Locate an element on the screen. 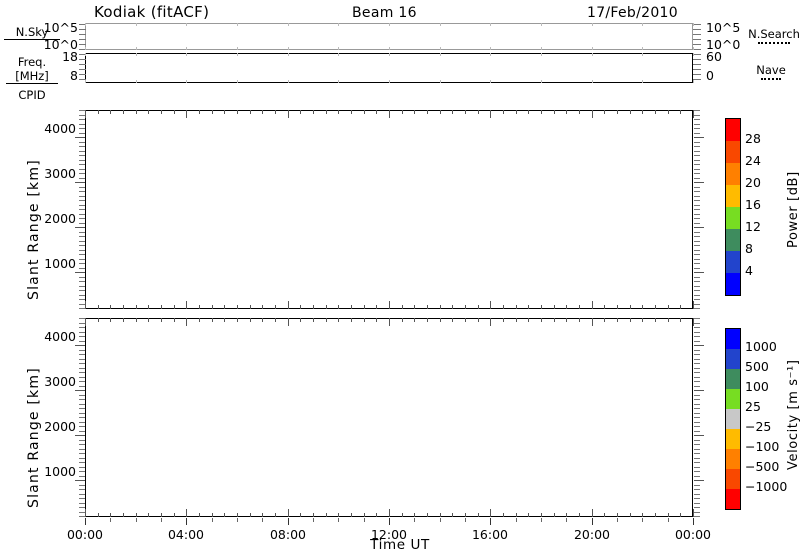  colorbar-power-tick-label: 28 is located at coordinates (753, 138).